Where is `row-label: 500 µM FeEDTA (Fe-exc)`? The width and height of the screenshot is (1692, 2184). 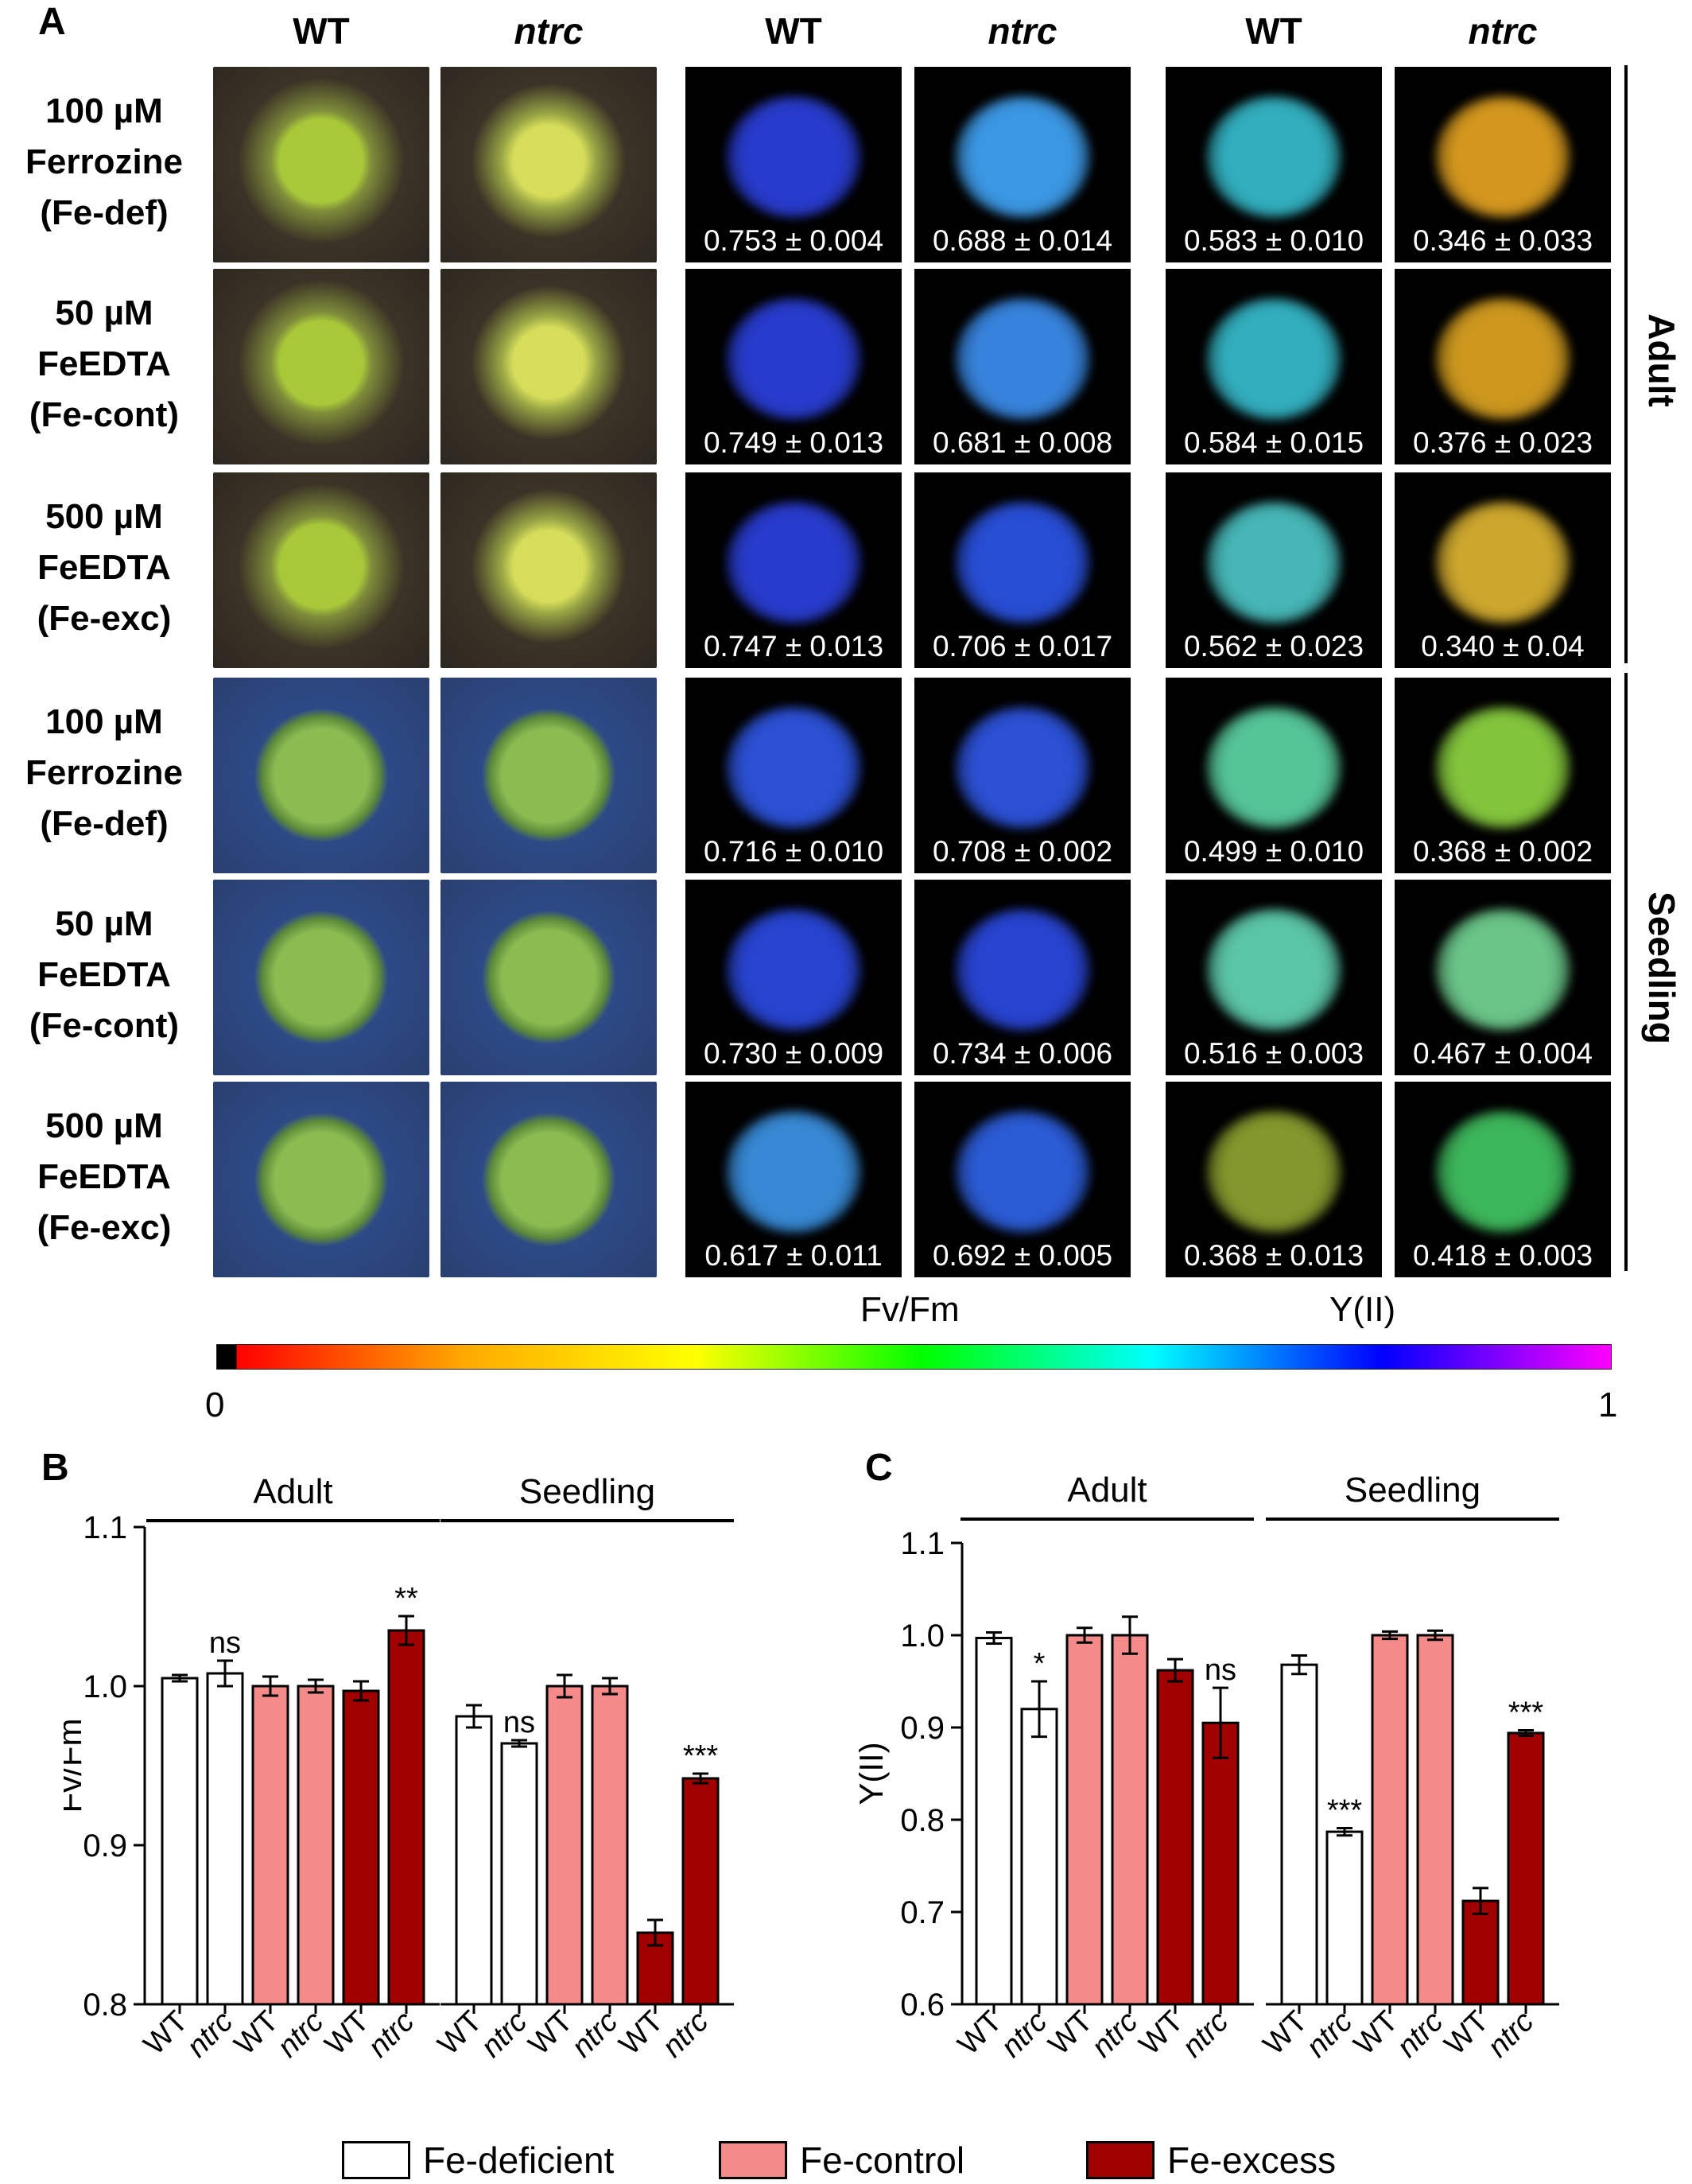 row-label: 500 µM FeEDTA (Fe-exc) is located at coordinates (104, 568).